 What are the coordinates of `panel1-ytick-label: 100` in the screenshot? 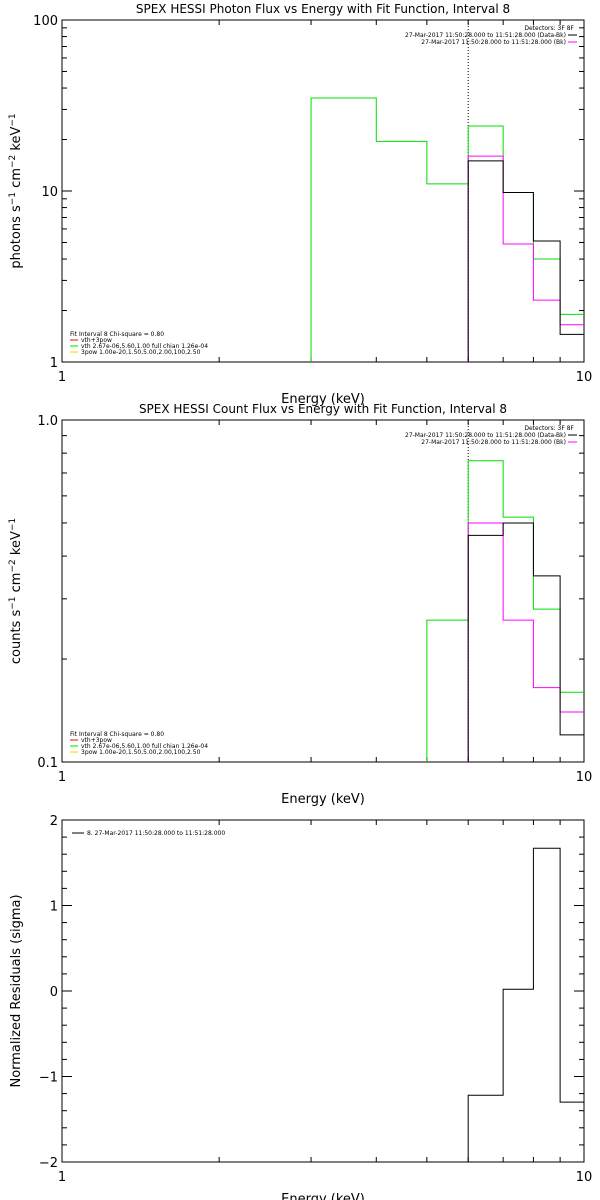 It's located at (45, 21).